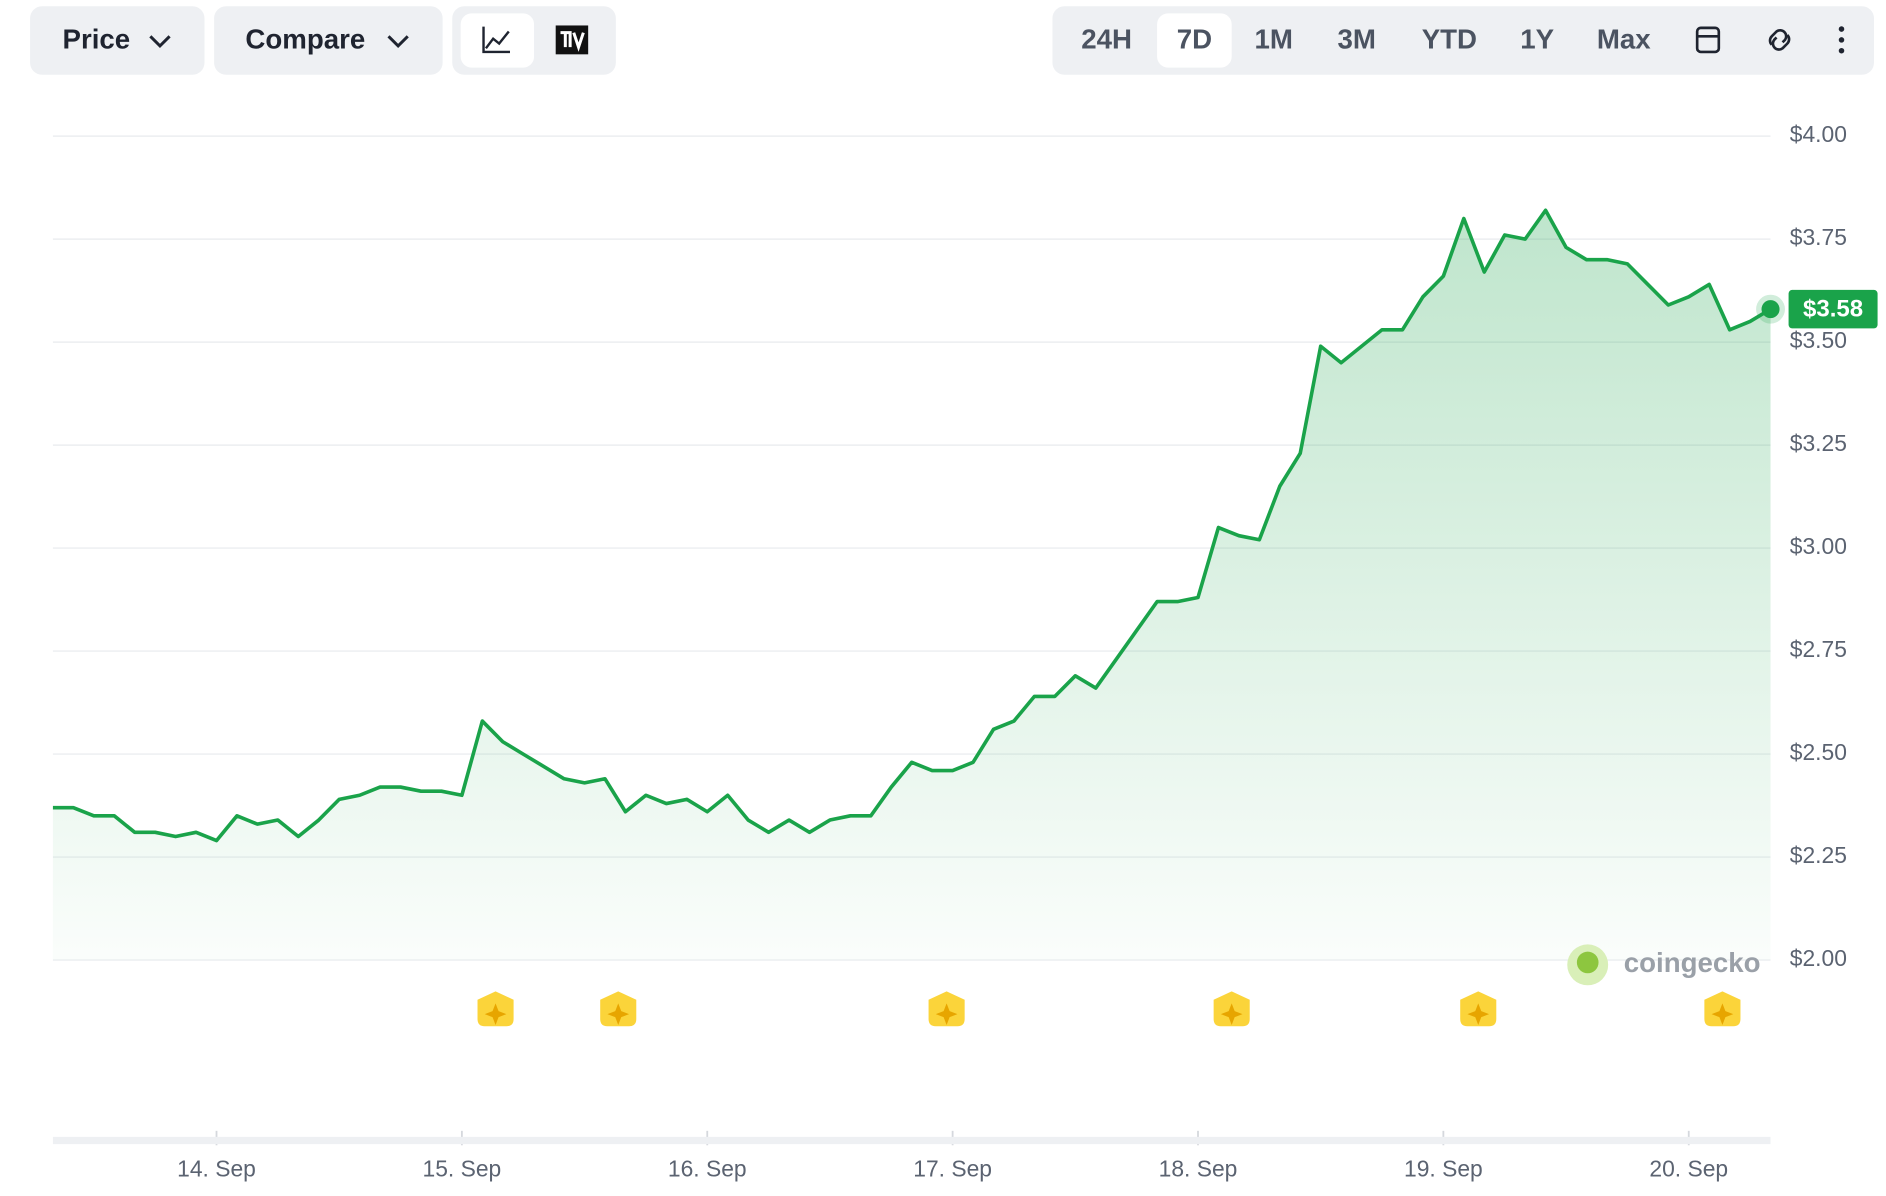 This screenshot has width=1886, height=1196. Describe the element at coordinates (1779, 39) in the screenshot. I see `link-icon` at that location.